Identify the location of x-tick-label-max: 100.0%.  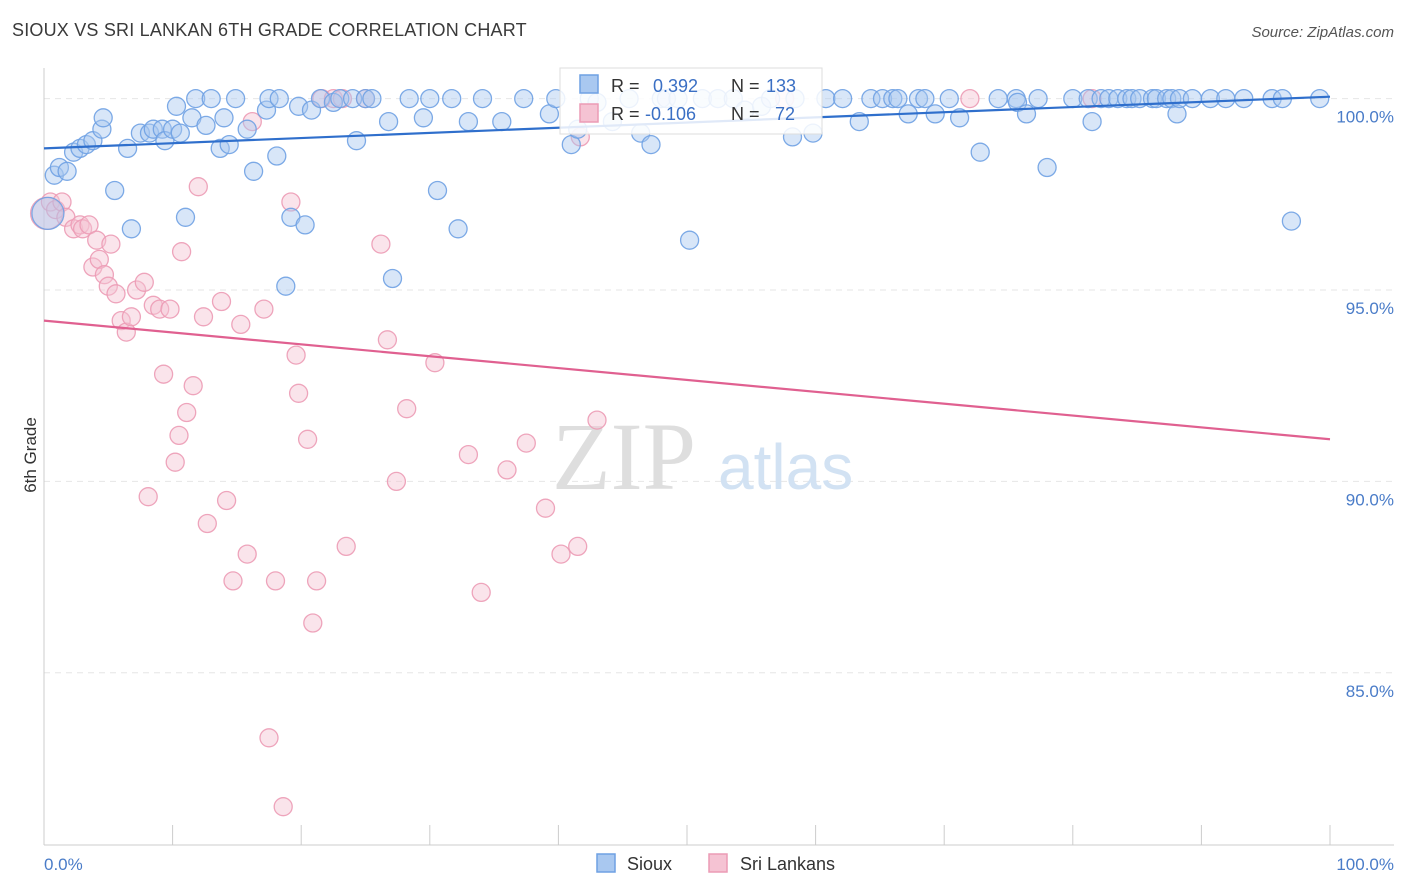
(1365, 864).